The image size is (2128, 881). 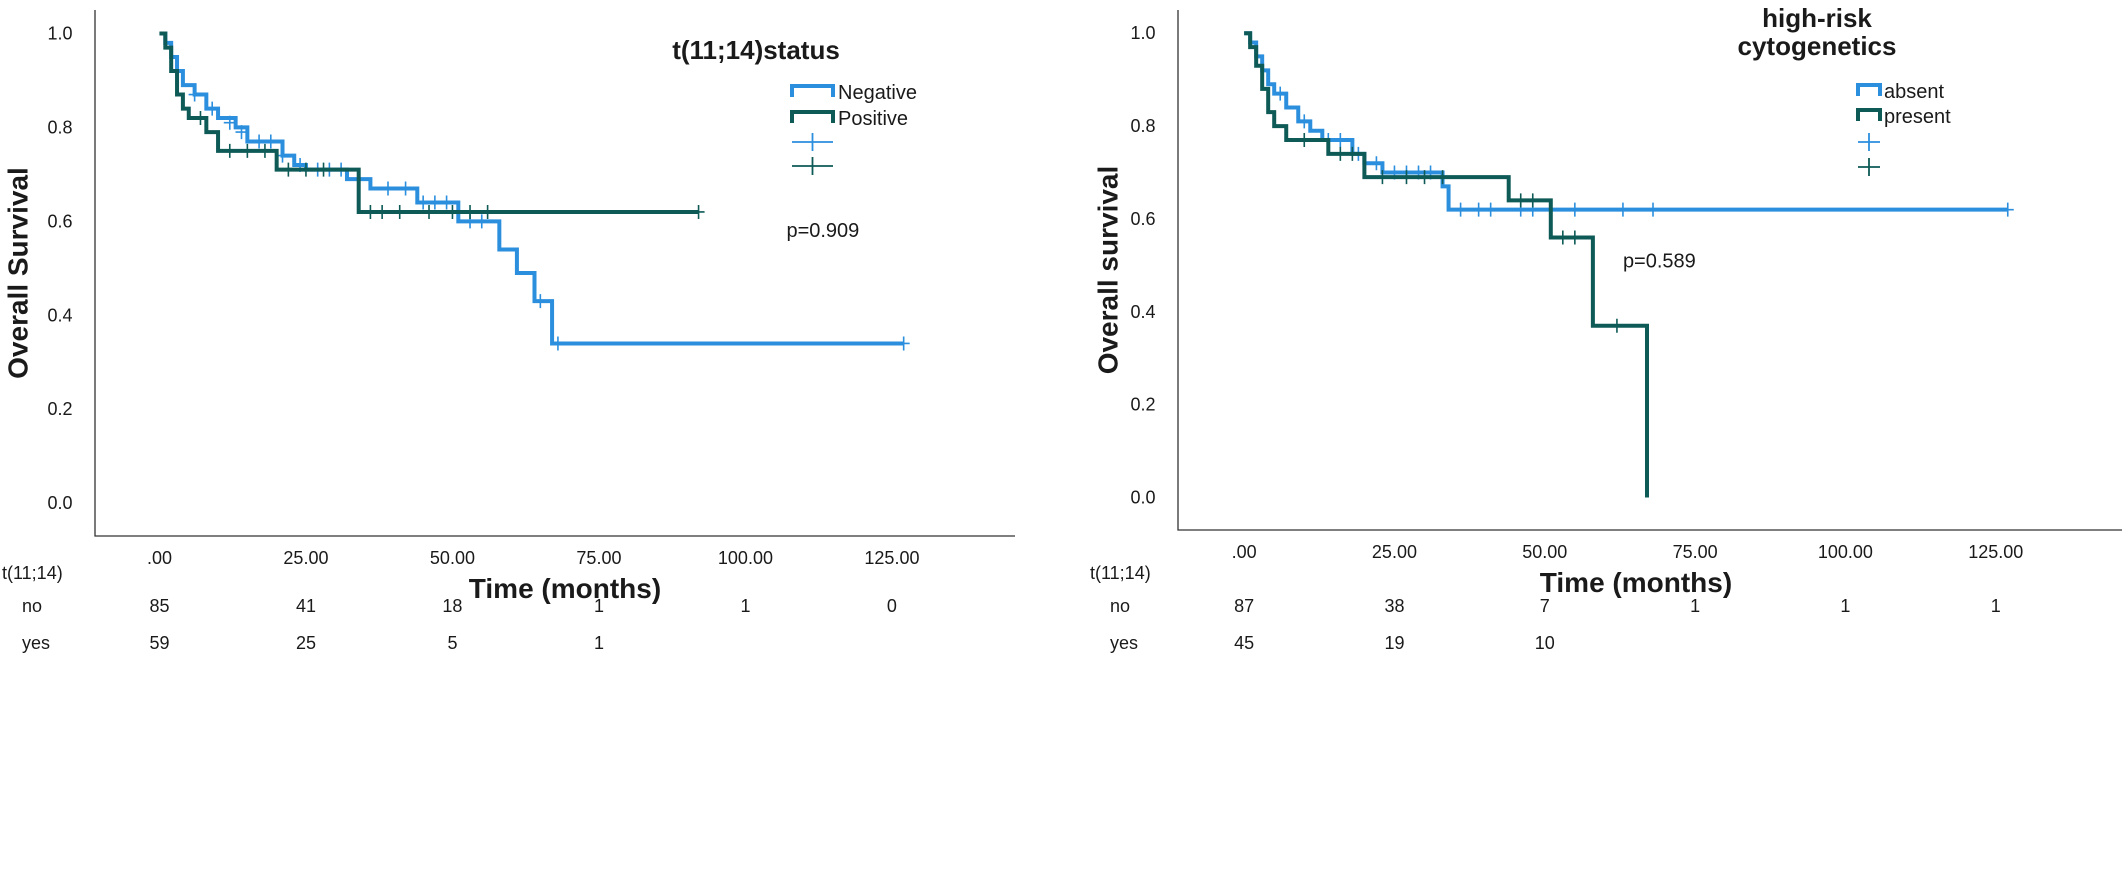 What do you see at coordinates (59, 315) in the screenshot?
I see `y-tick-label: 0.4` at bounding box center [59, 315].